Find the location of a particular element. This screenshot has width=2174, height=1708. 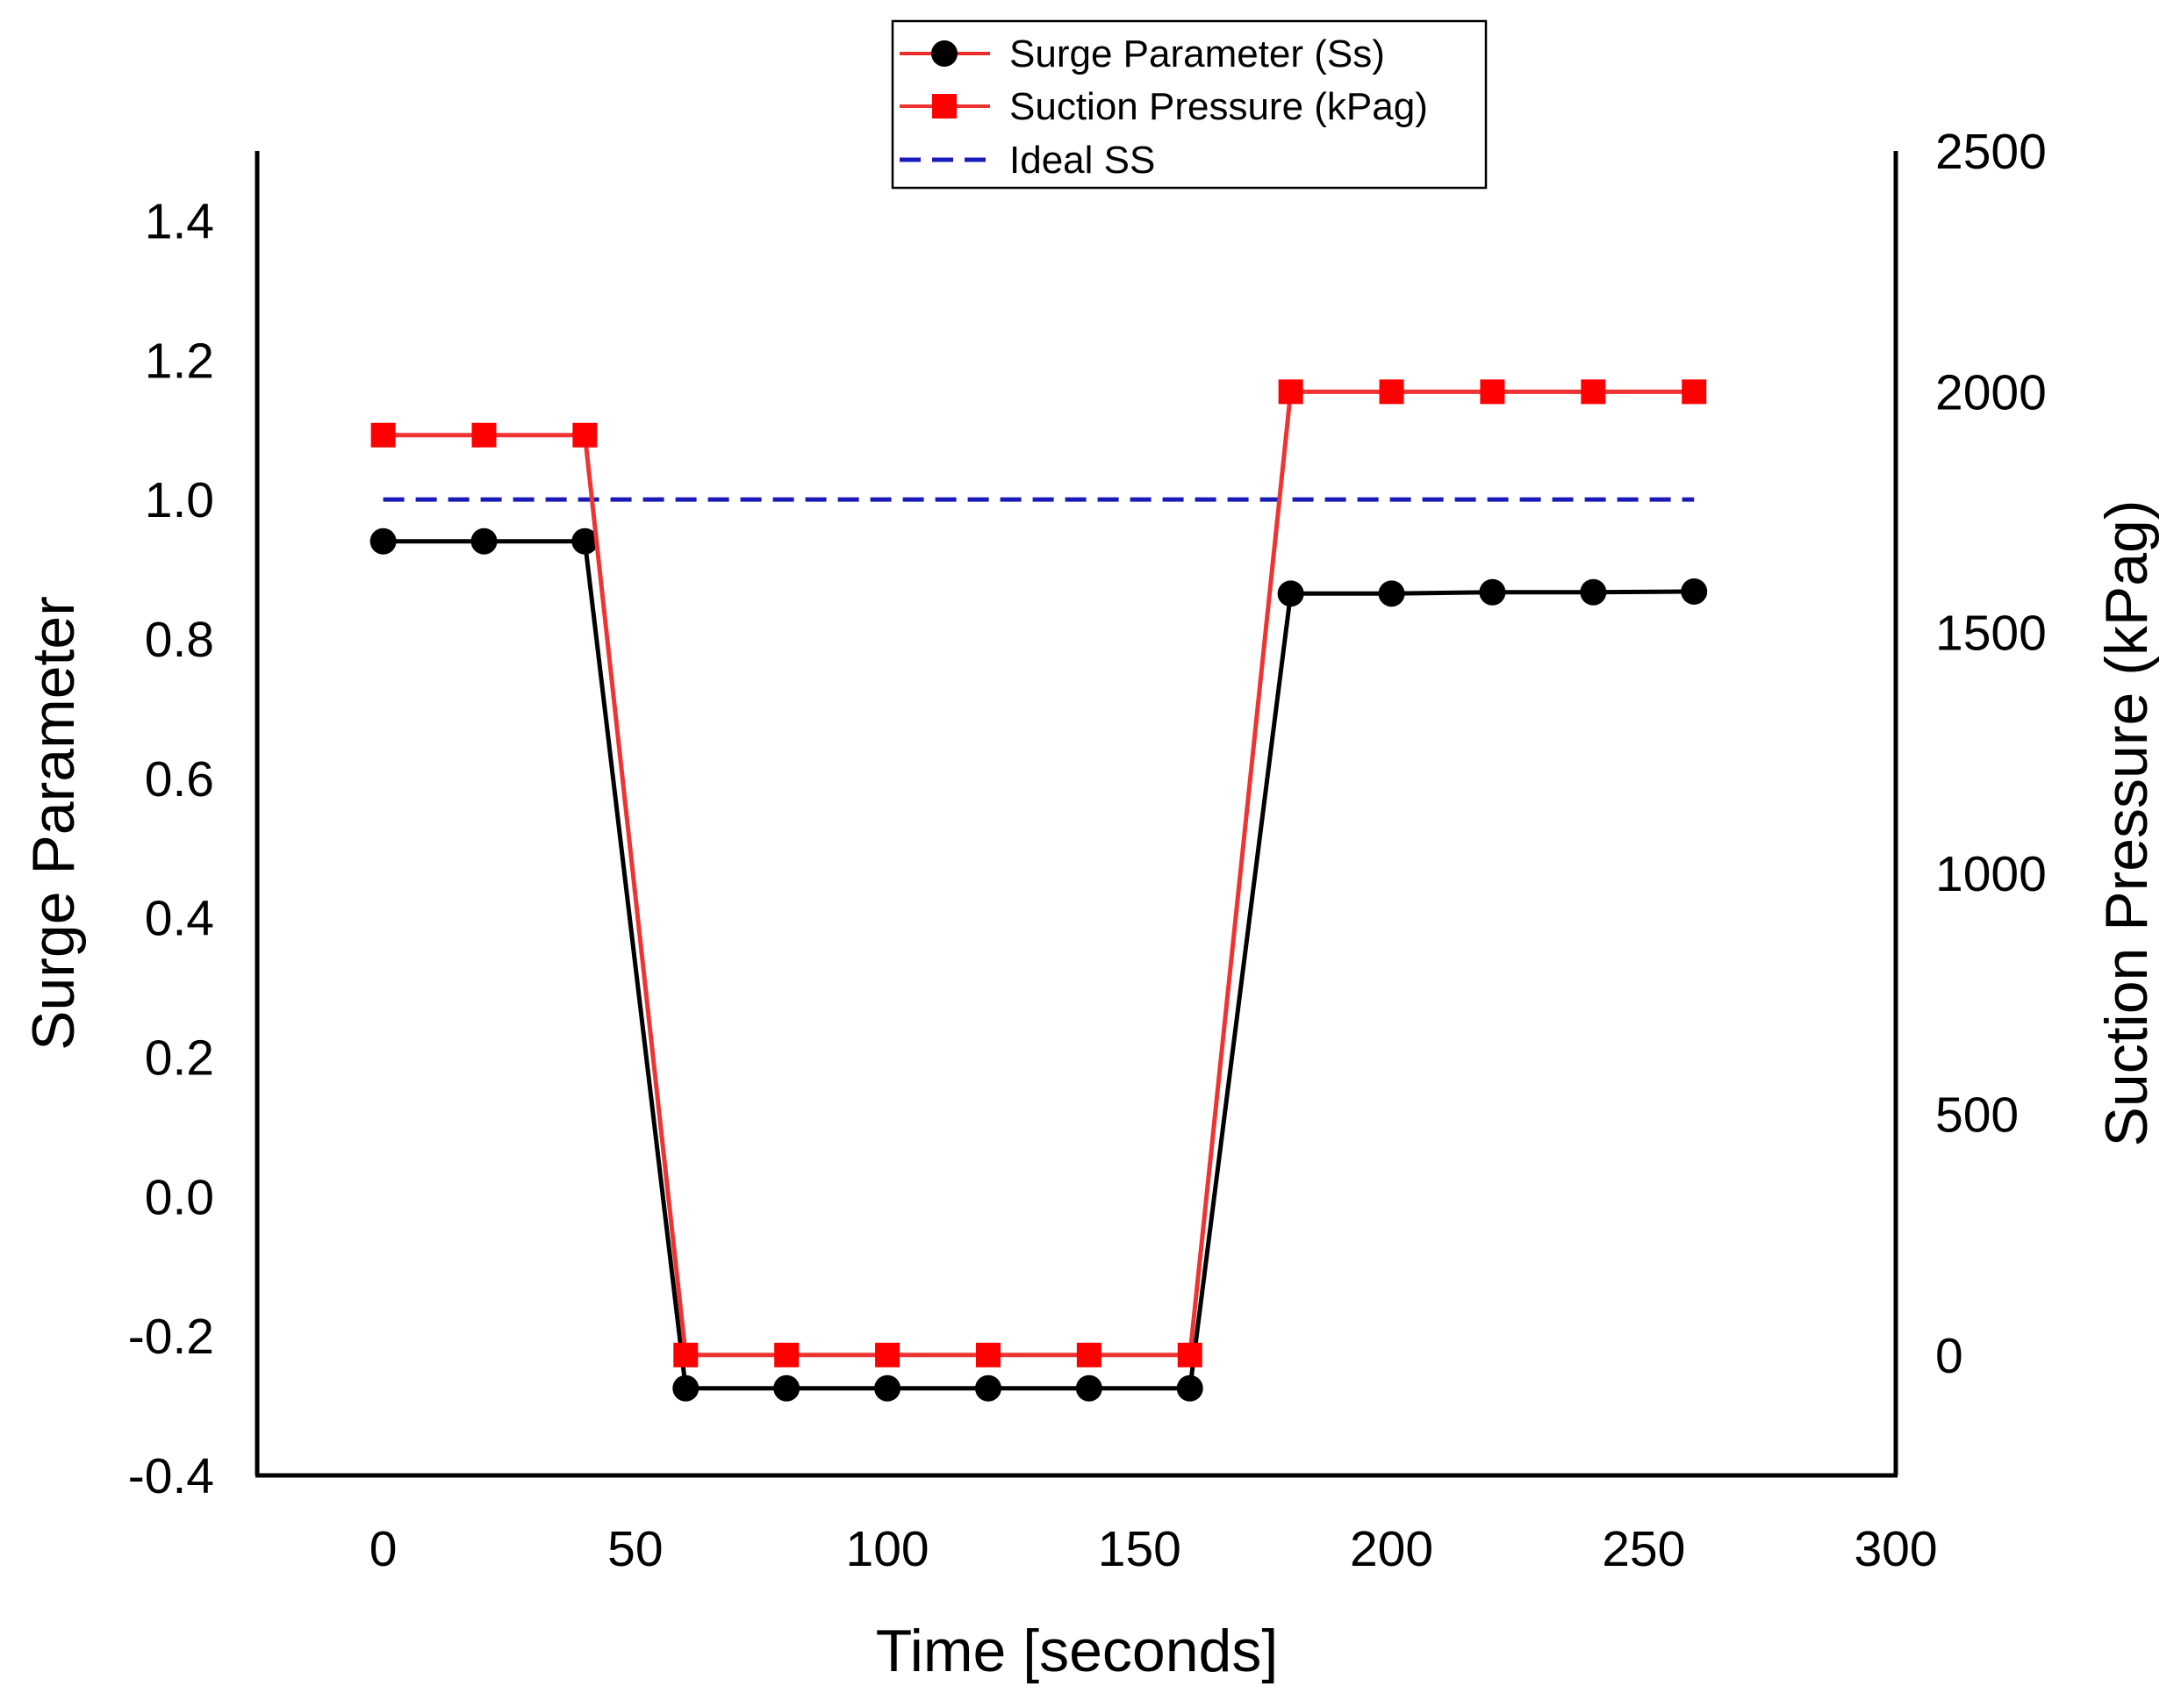

x-tick-label: 200 is located at coordinates (1391, 1549).